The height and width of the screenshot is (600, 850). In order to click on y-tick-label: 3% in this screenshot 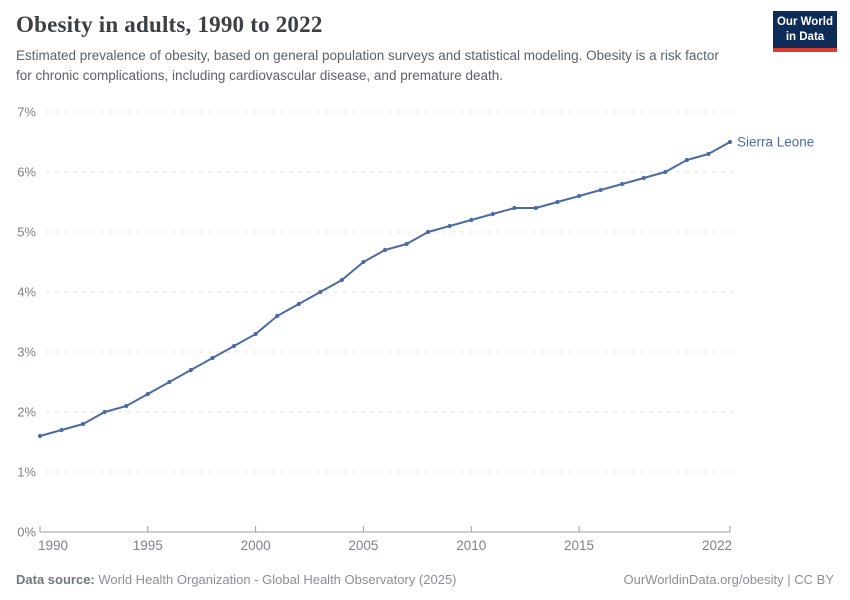, I will do `click(26, 352)`.